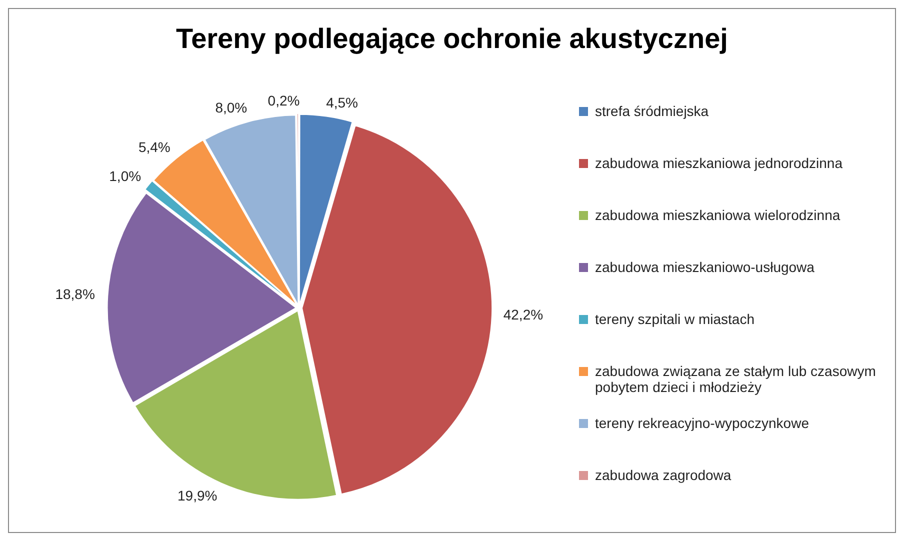  Describe the element at coordinates (675, 319) in the screenshot. I see `legend-label: tereny szpitali w miastach` at that location.